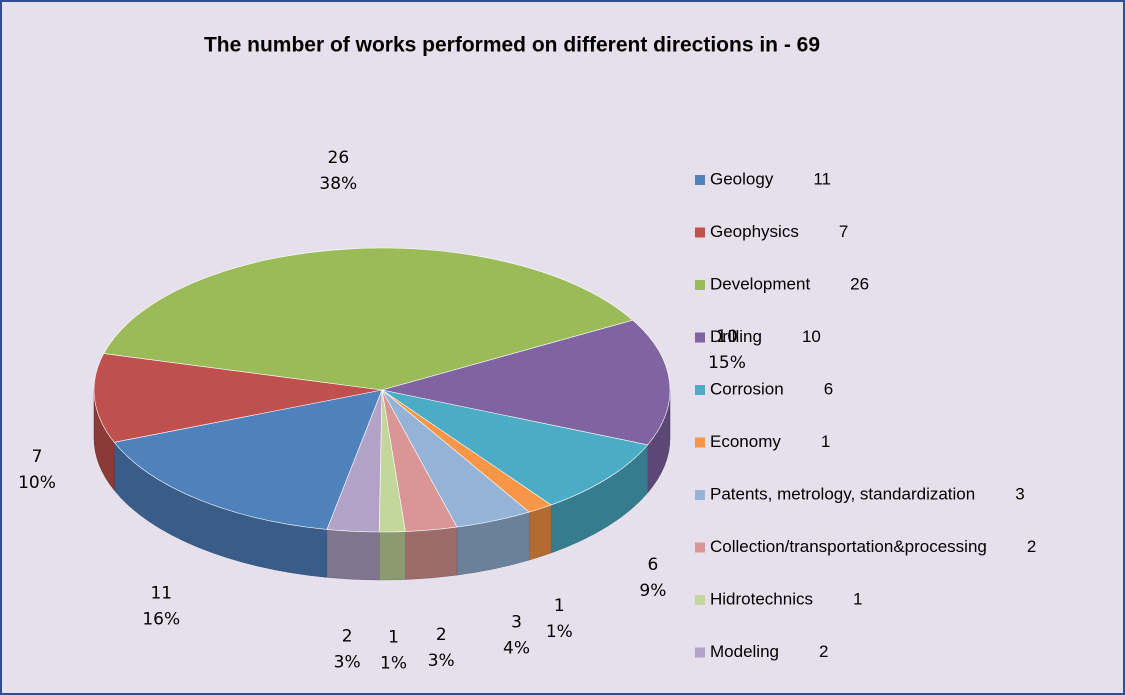 The image size is (1125, 695). Describe the element at coordinates (652, 591) in the screenshot. I see `data-label-percent: 9%` at that location.